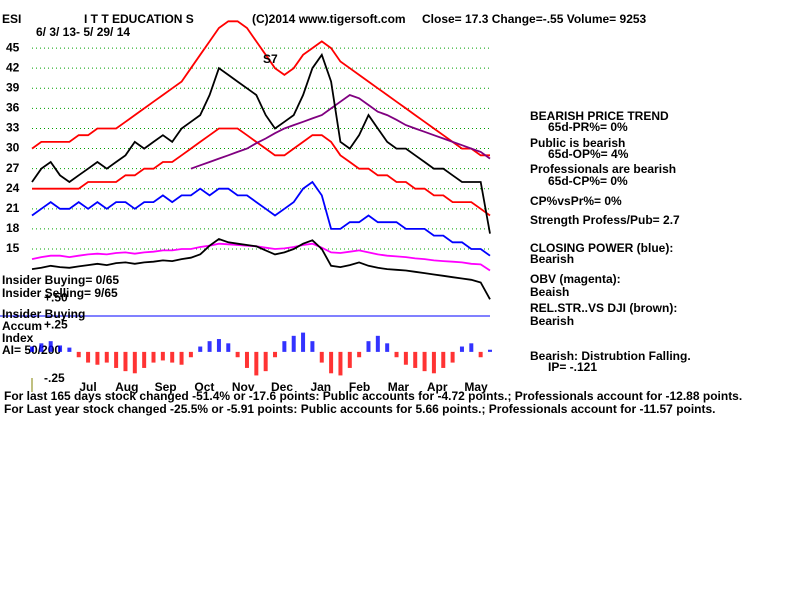 This screenshot has height=600, width=800. What do you see at coordinates (552, 259) in the screenshot?
I see `side-note: Bearish` at bounding box center [552, 259].